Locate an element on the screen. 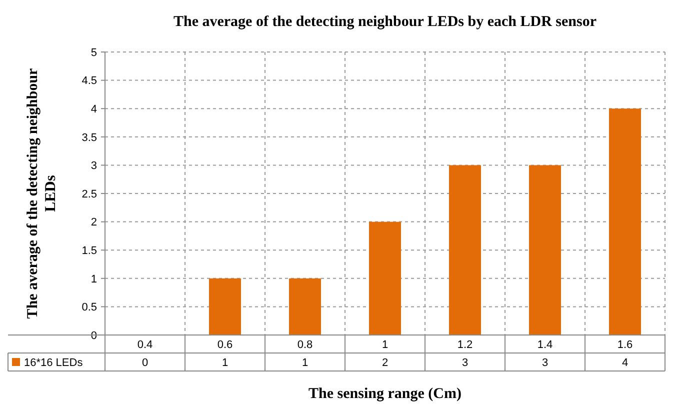 Image resolution: width=673 pixels, height=408 pixels. y-tick-label: 2 is located at coordinates (93, 222).